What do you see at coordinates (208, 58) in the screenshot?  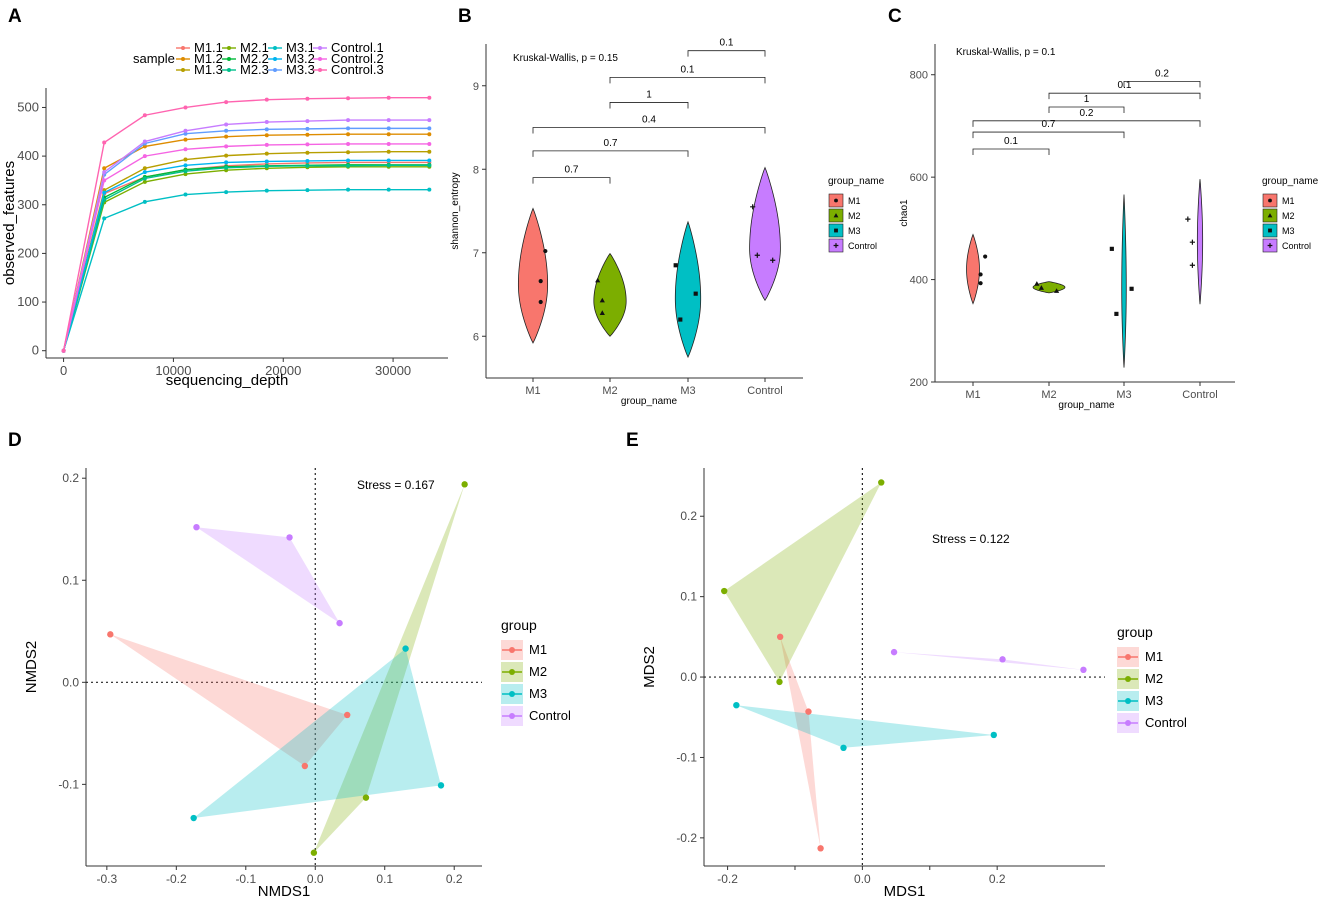 I see `legend-label: M1.2` at bounding box center [208, 58].